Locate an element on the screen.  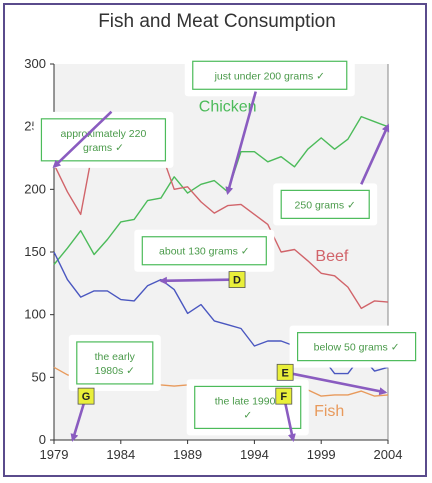
annotation-text: just under 200 grams ✓ is located at coordinates (269, 76).